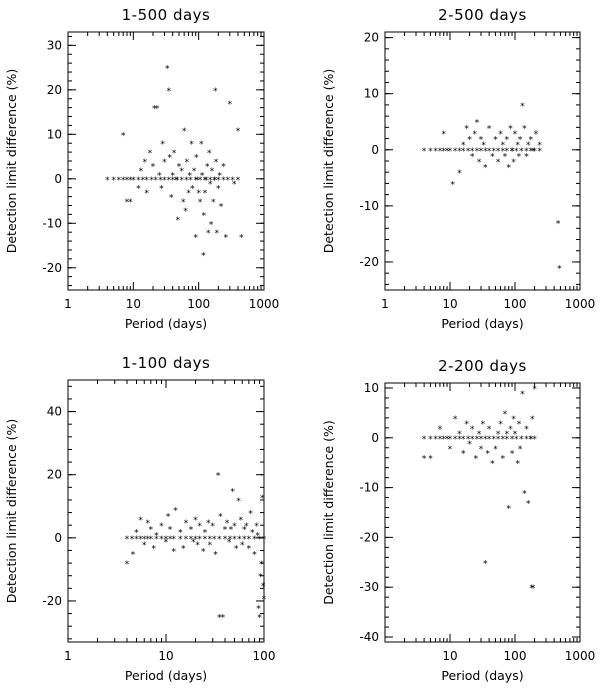 The width and height of the screenshot is (600, 691). What do you see at coordinates (54, 90) in the screenshot?
I see `y-tick-label: 20` at bounding box center [54, 90].